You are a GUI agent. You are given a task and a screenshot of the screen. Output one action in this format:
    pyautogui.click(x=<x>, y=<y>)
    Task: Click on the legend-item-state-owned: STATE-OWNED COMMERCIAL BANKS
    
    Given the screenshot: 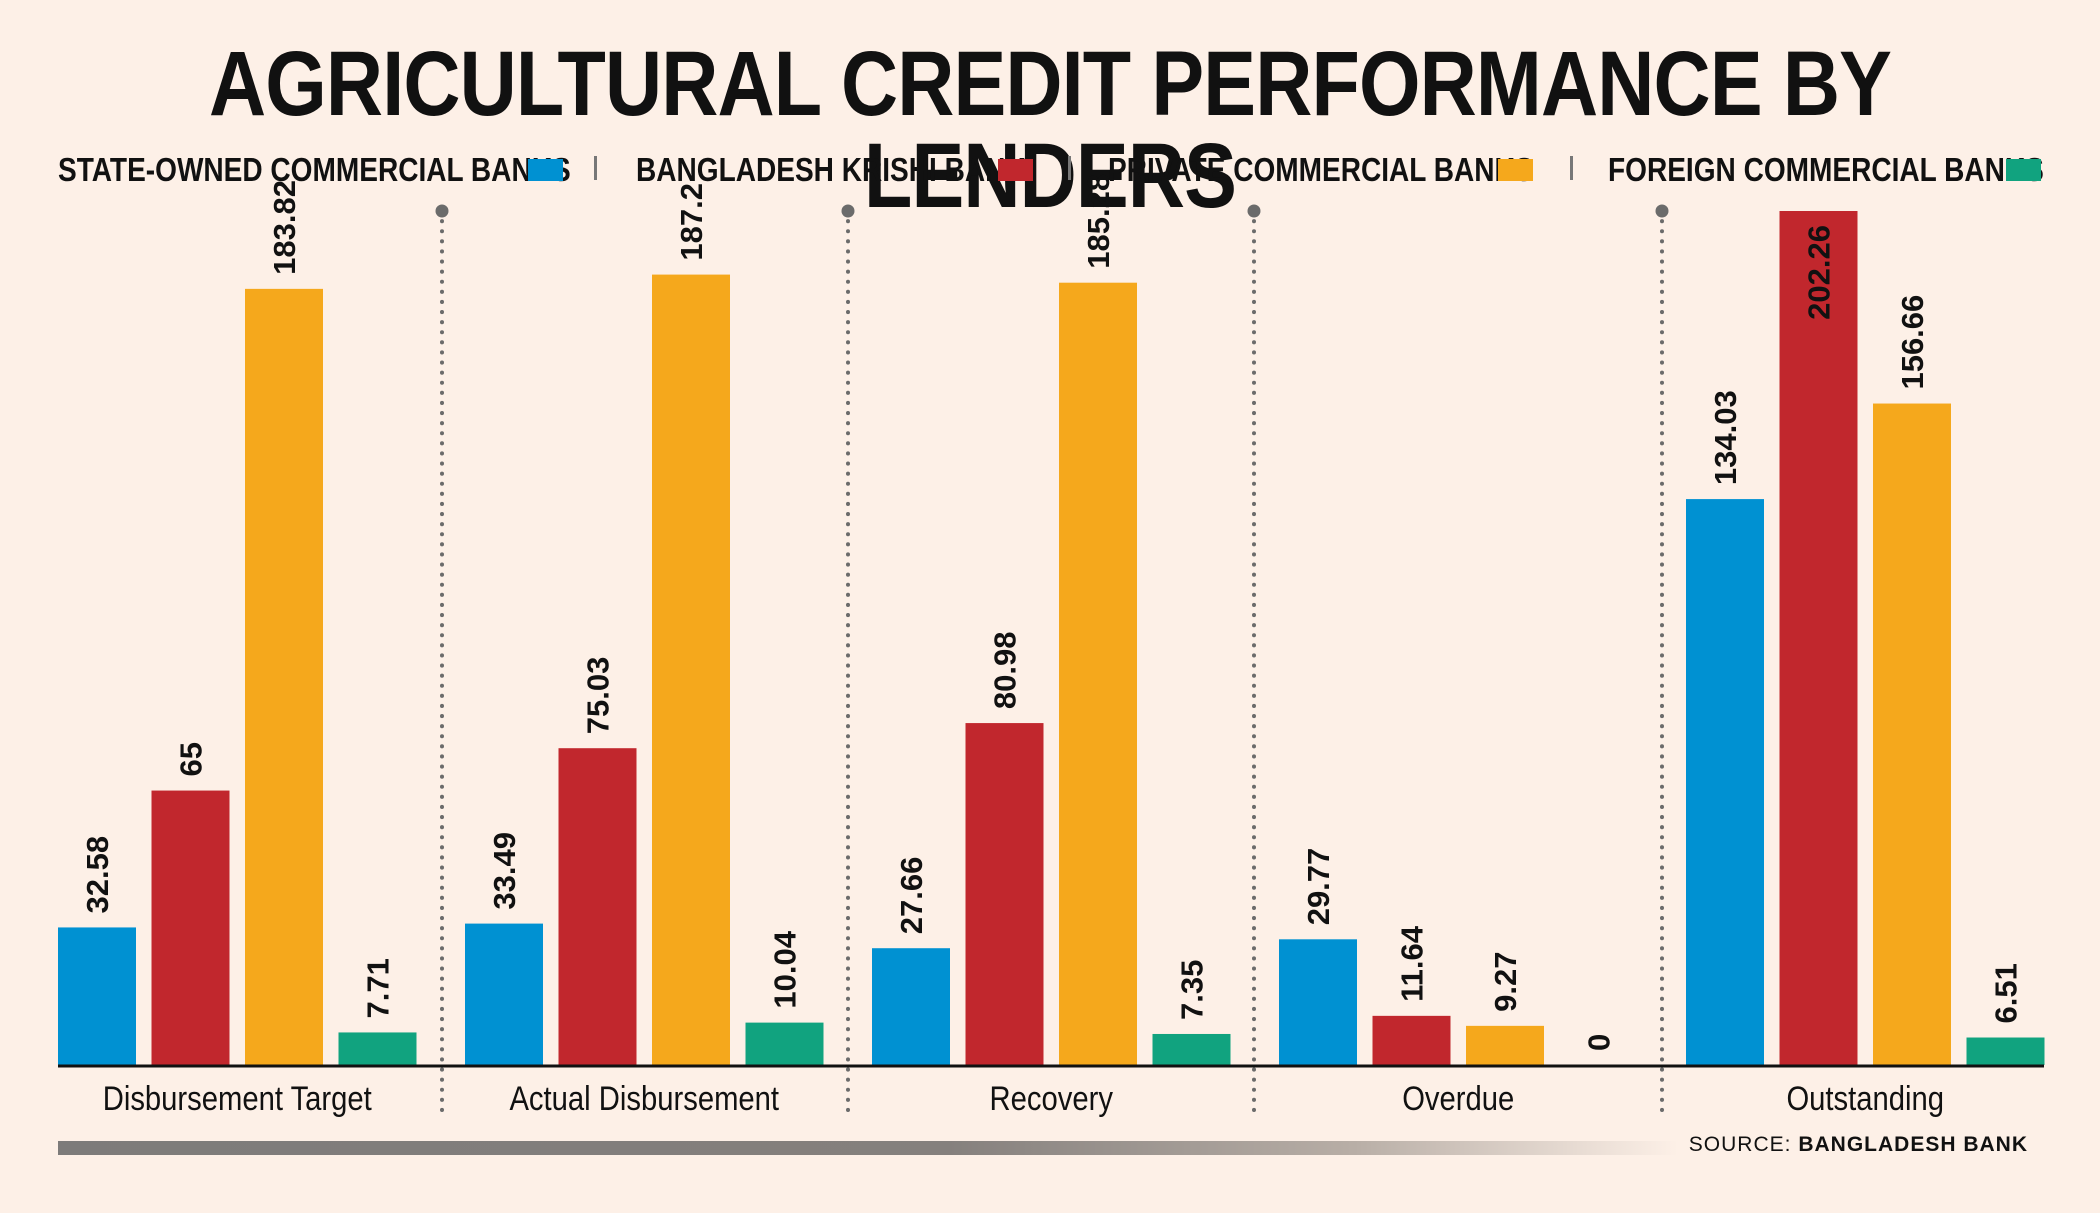 What is the action you would take?
    pyautogui.click(x=359, y=170)
    